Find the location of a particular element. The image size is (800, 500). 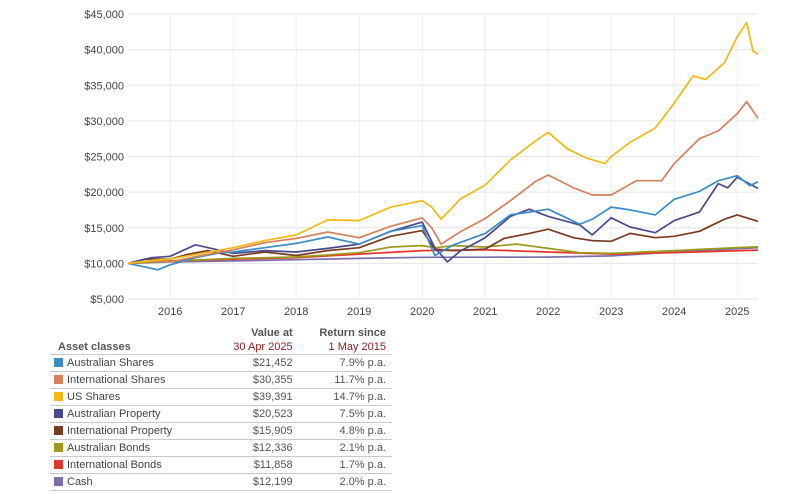

asset-return: 2.1% p.a. is located at coordinates (345, 448).